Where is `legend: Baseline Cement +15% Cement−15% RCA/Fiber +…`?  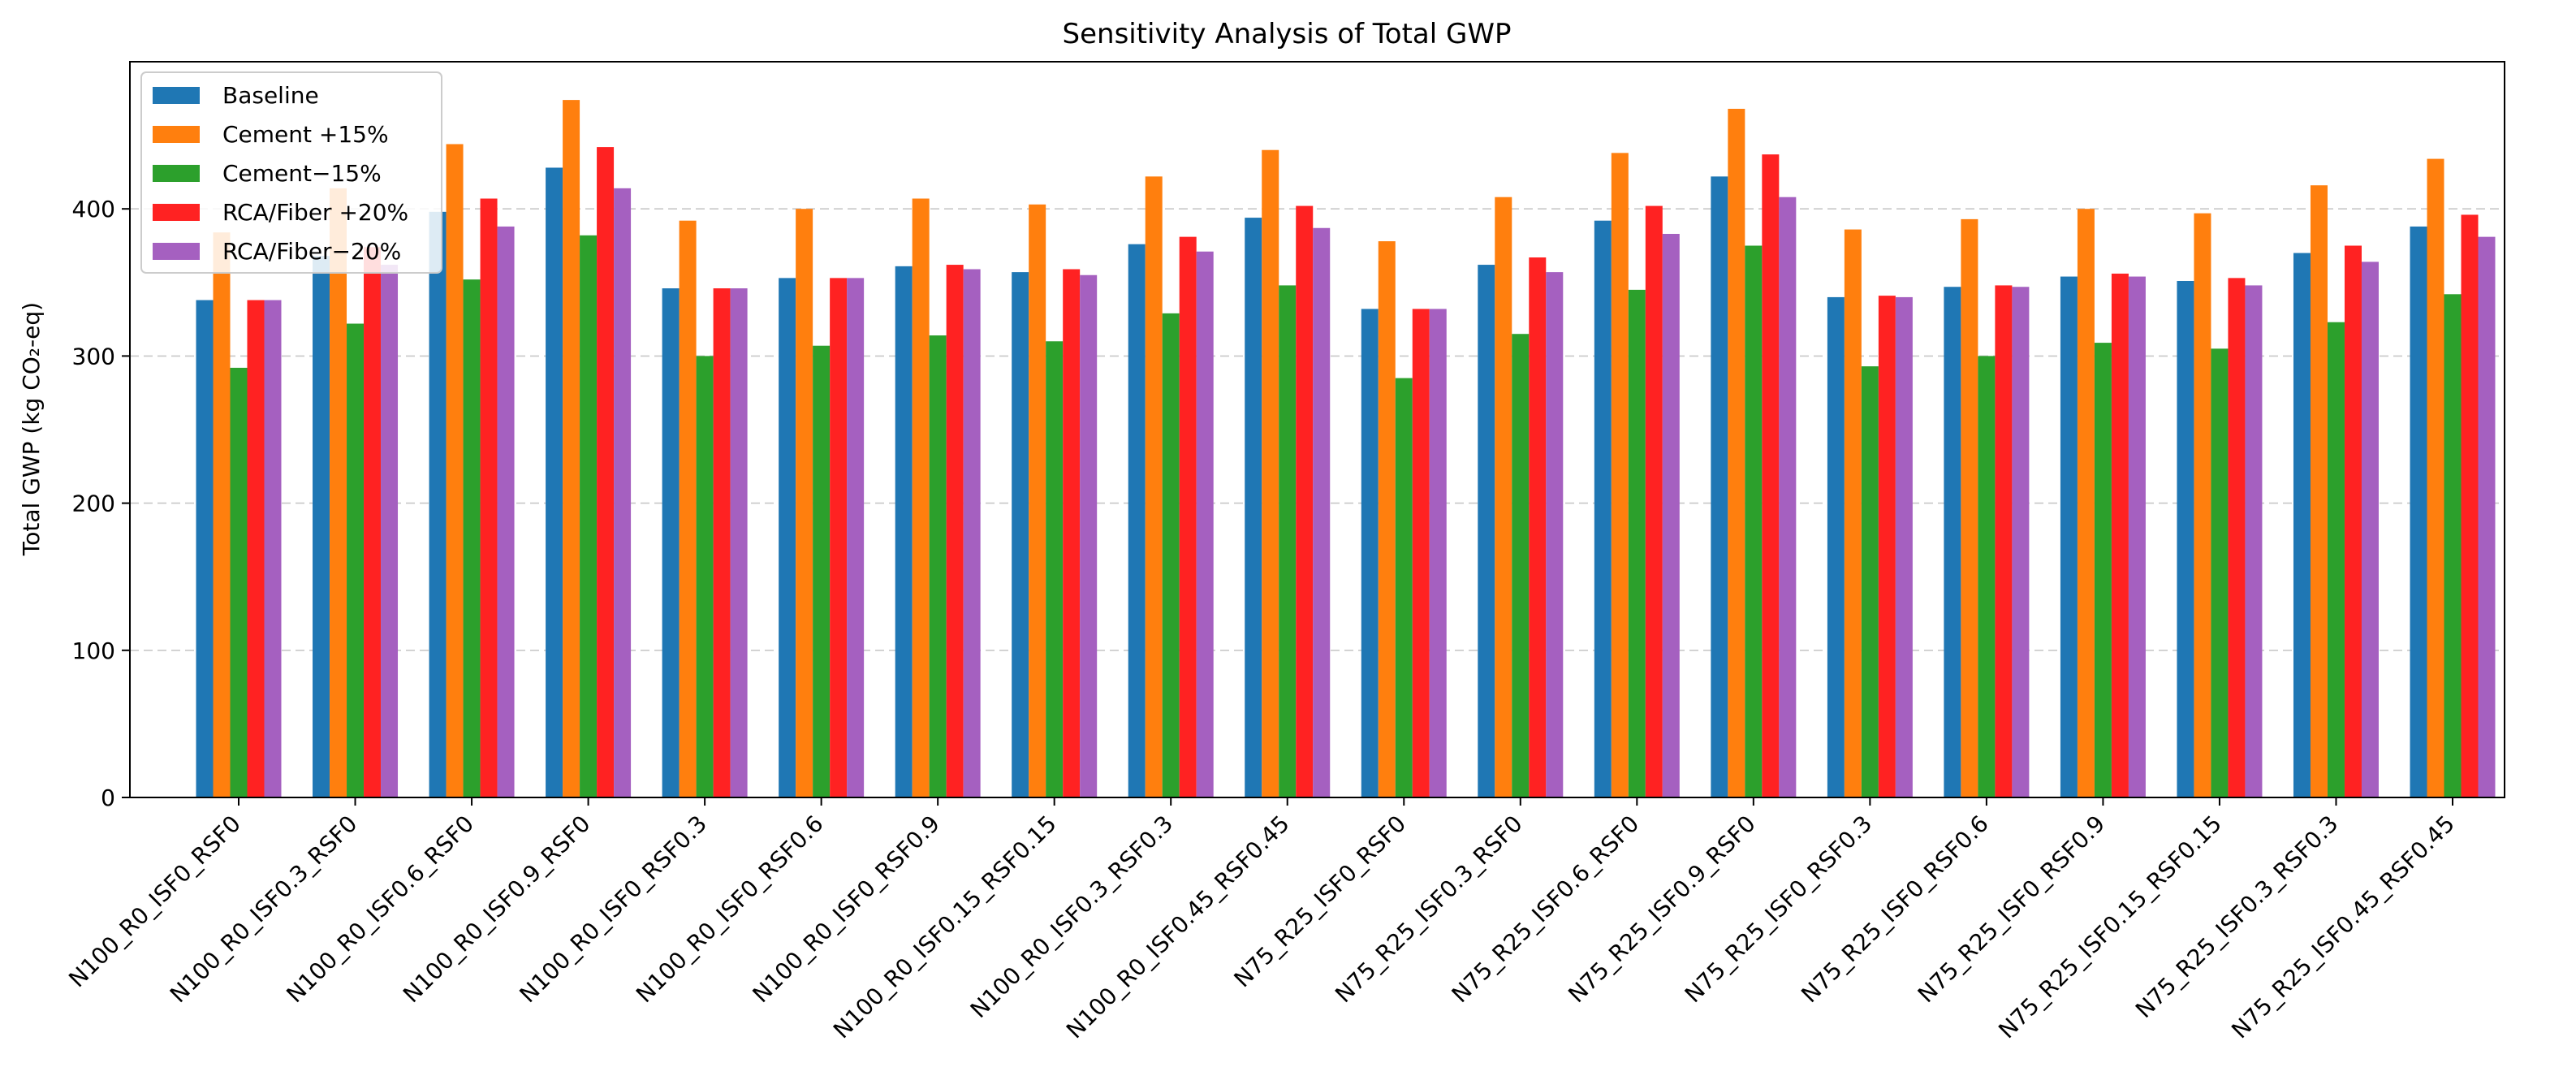 legend: Baseline Cement +15% Cement−15% RCA/Fiber +… is located at coordinates (291, 172).